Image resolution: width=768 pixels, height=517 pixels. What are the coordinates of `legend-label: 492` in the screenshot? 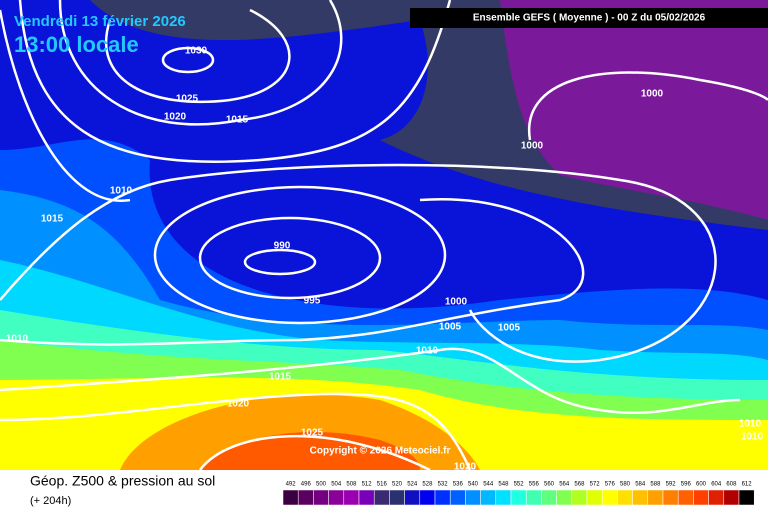 It's located at (291, 485).